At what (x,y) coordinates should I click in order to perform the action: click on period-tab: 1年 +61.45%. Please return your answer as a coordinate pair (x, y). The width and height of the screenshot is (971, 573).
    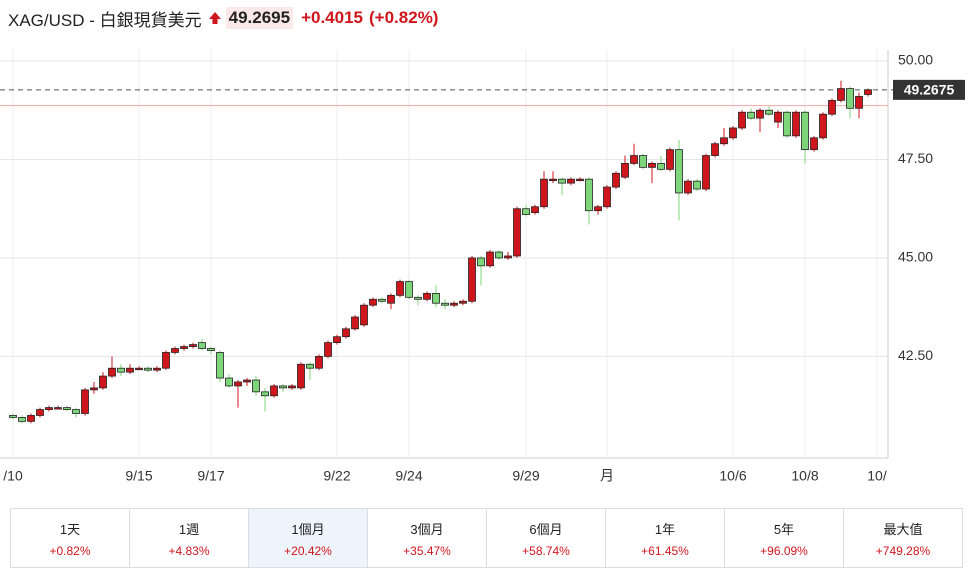
    Looking at the image, I should click on (665, 538).